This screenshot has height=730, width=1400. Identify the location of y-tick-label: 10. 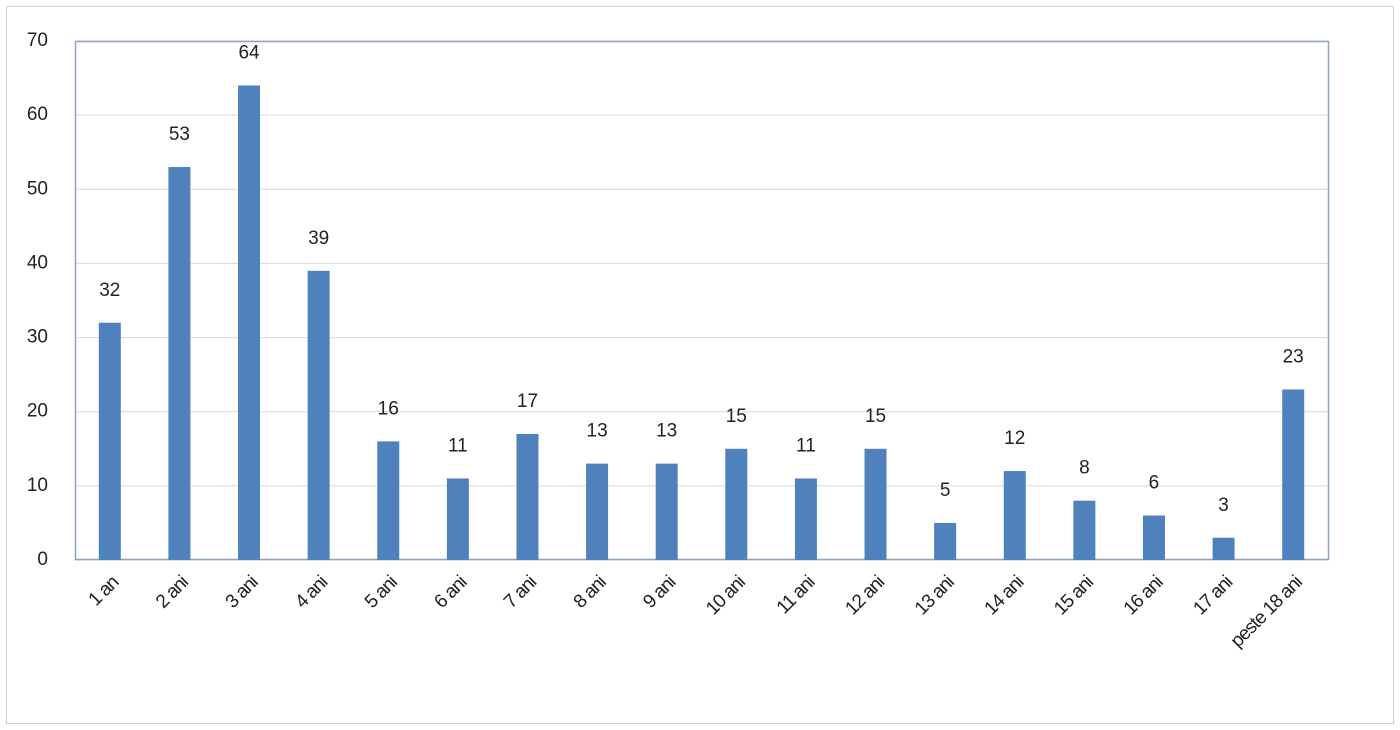
(37, 485).